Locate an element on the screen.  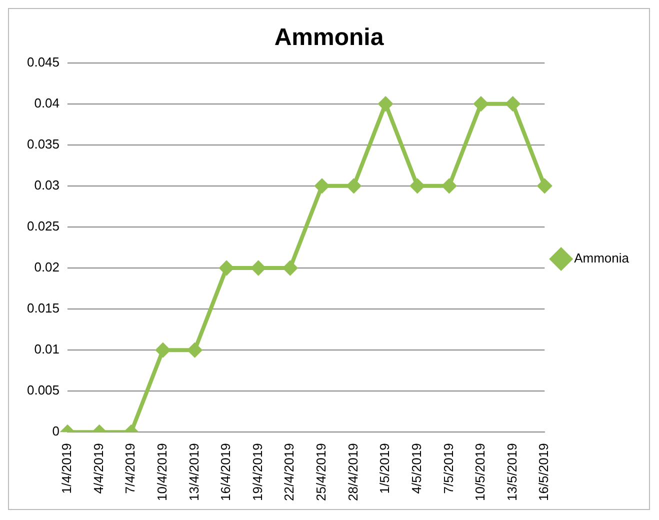
x-tick-label: 16/5/2019 is located at coordinates (544, 472).